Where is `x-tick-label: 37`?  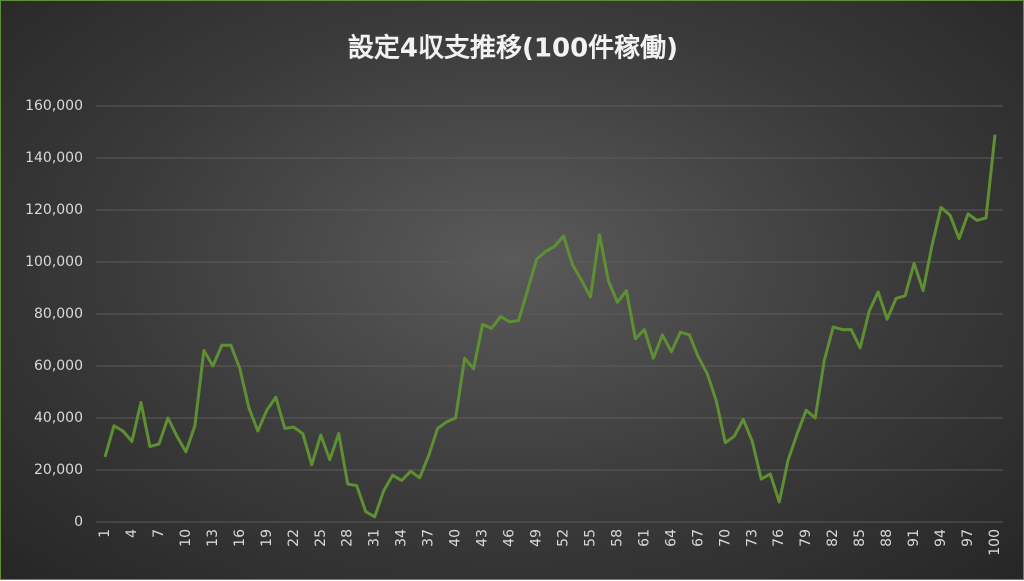 x-tick-label: 37 is located at coordinates (429, 538).